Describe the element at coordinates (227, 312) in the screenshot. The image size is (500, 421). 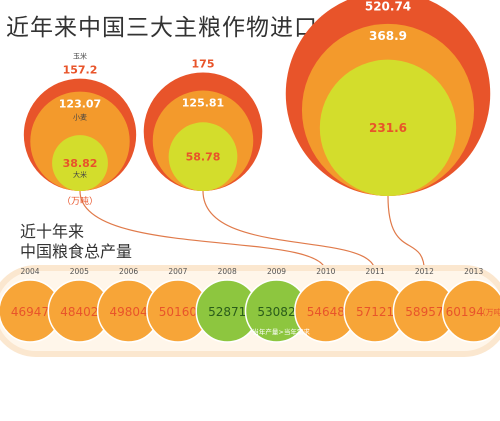
I see `value-label: 52871` at that location.